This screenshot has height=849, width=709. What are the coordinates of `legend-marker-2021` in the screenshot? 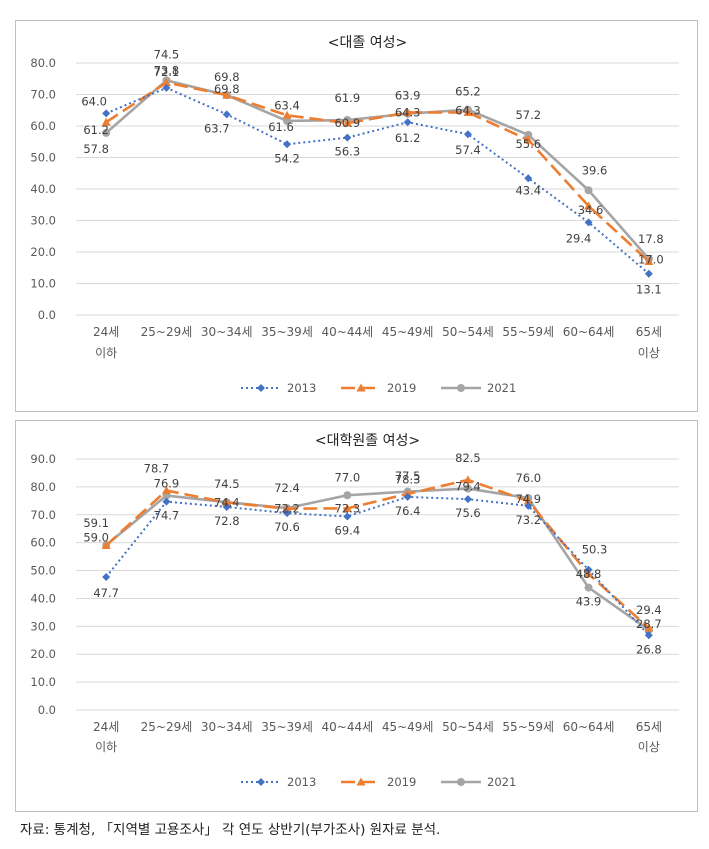 It's located at (461, 782).